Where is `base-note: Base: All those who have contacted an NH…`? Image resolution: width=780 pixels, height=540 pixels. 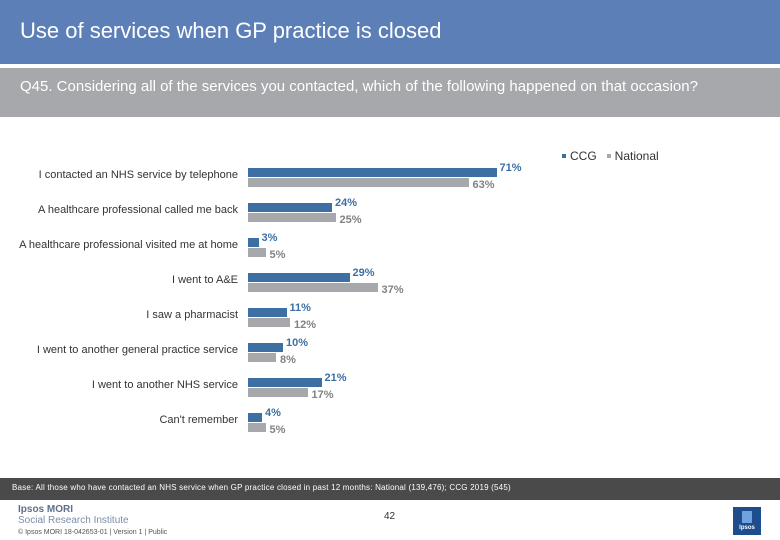 base-note: Base: All those who have contacted an NH… is located at coordinates (261, 487).